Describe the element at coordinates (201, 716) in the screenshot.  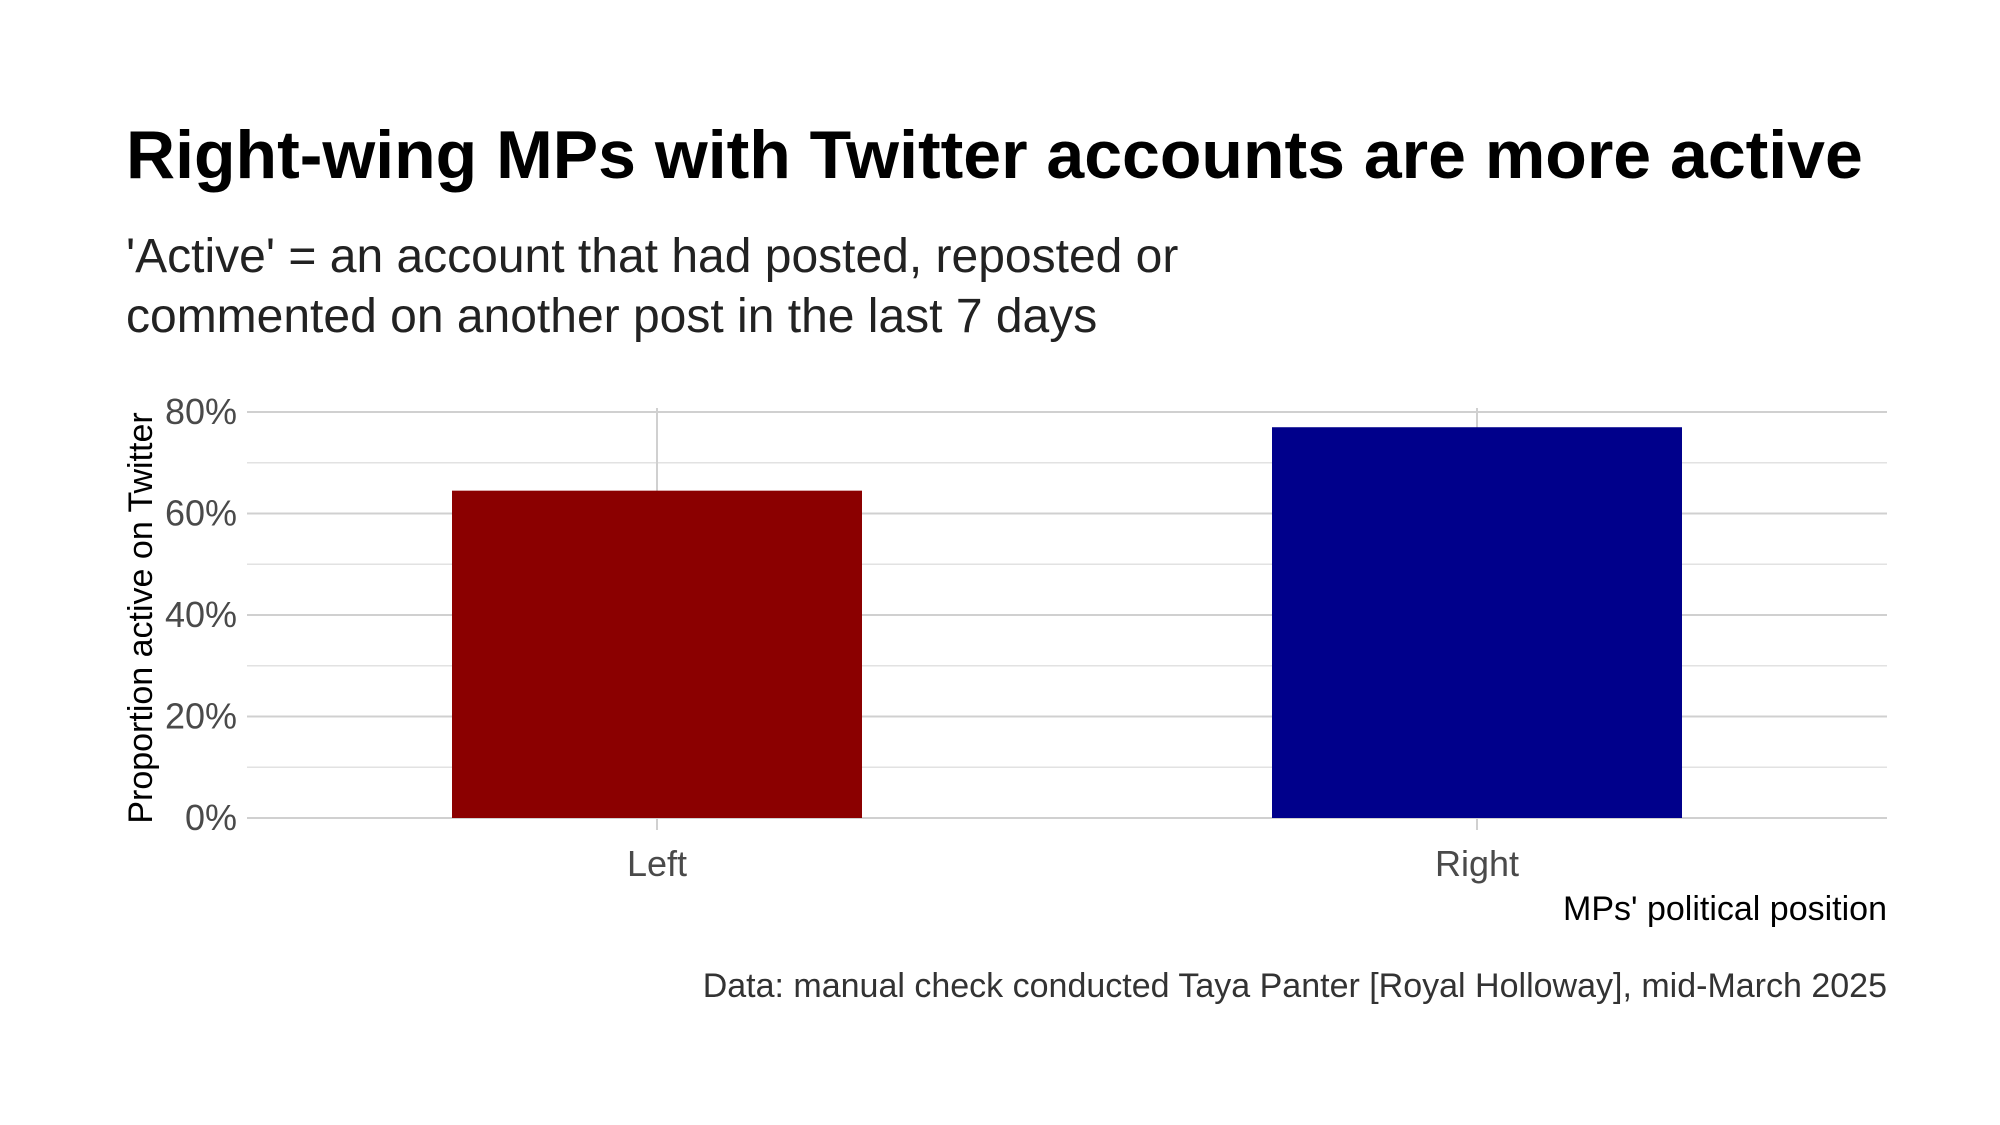
I see `y-tick-label: 20%` at that location.